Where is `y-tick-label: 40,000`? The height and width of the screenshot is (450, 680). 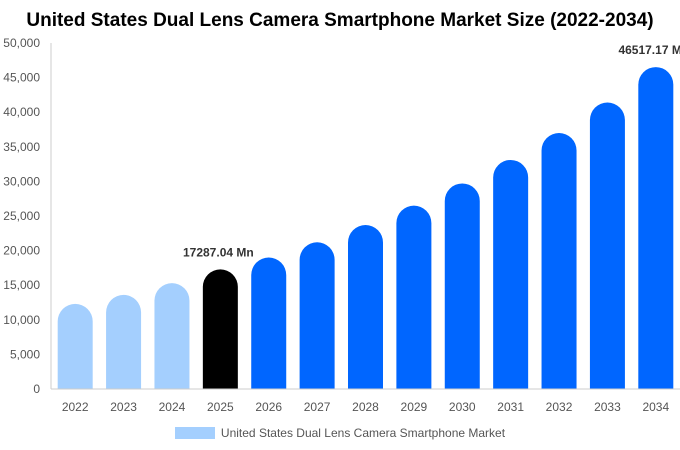
y-tick-label: 40,000 is located at coordinates (21, 112).